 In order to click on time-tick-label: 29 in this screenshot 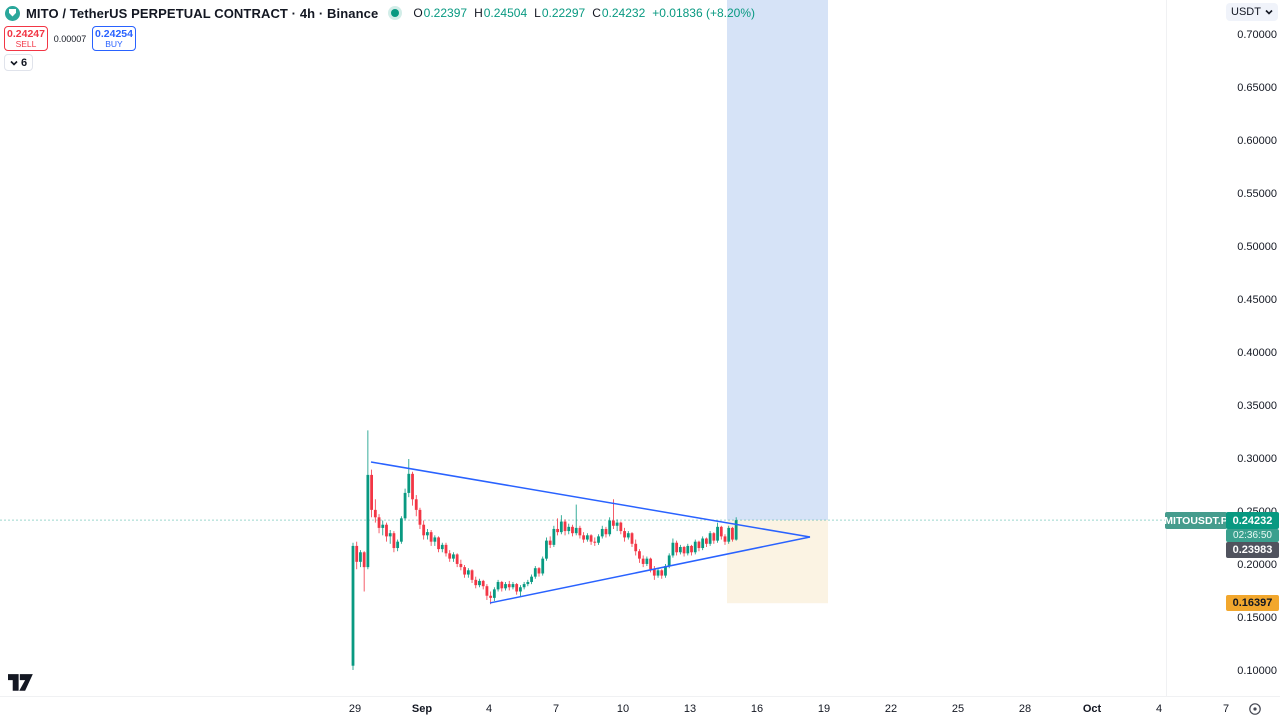, I will do `click(355, 709)`.